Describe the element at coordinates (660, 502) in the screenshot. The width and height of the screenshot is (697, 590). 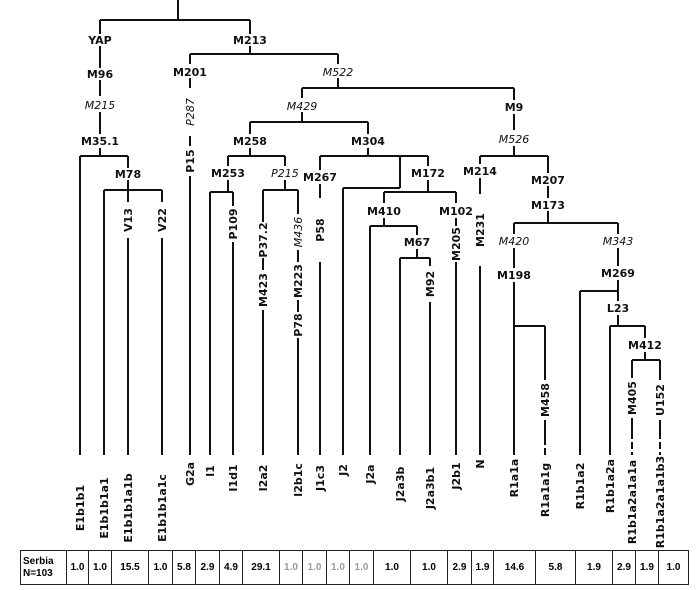
I see `haplogroup-label: R1b1a2a1a1b3` at that location.